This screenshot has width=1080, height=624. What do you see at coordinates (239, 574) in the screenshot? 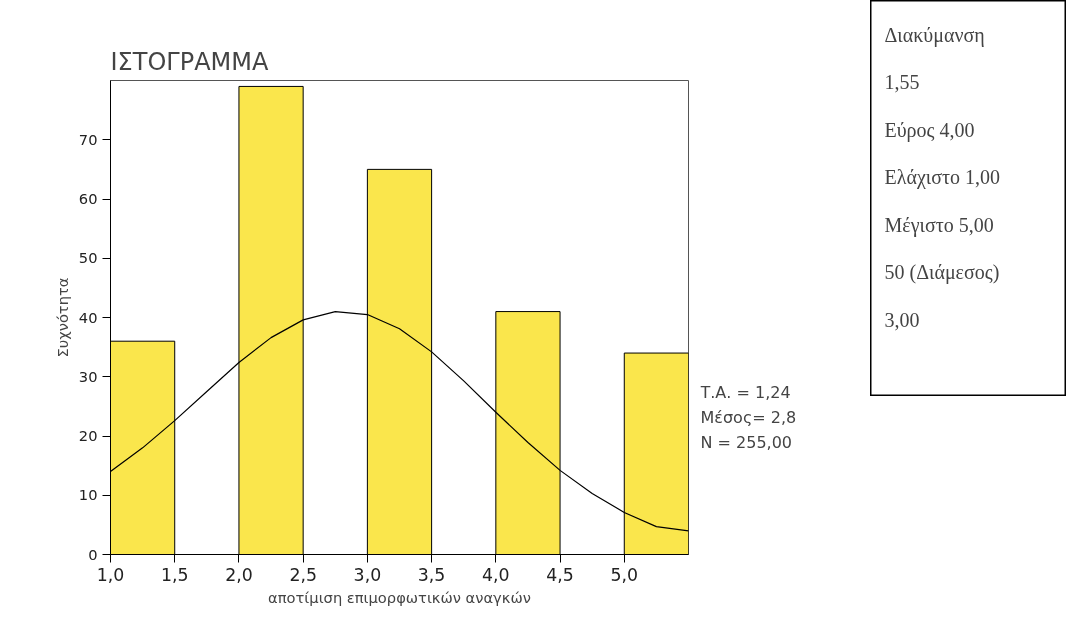
I see `x-tick-label: 2,0` at bounding box center [239, 574].